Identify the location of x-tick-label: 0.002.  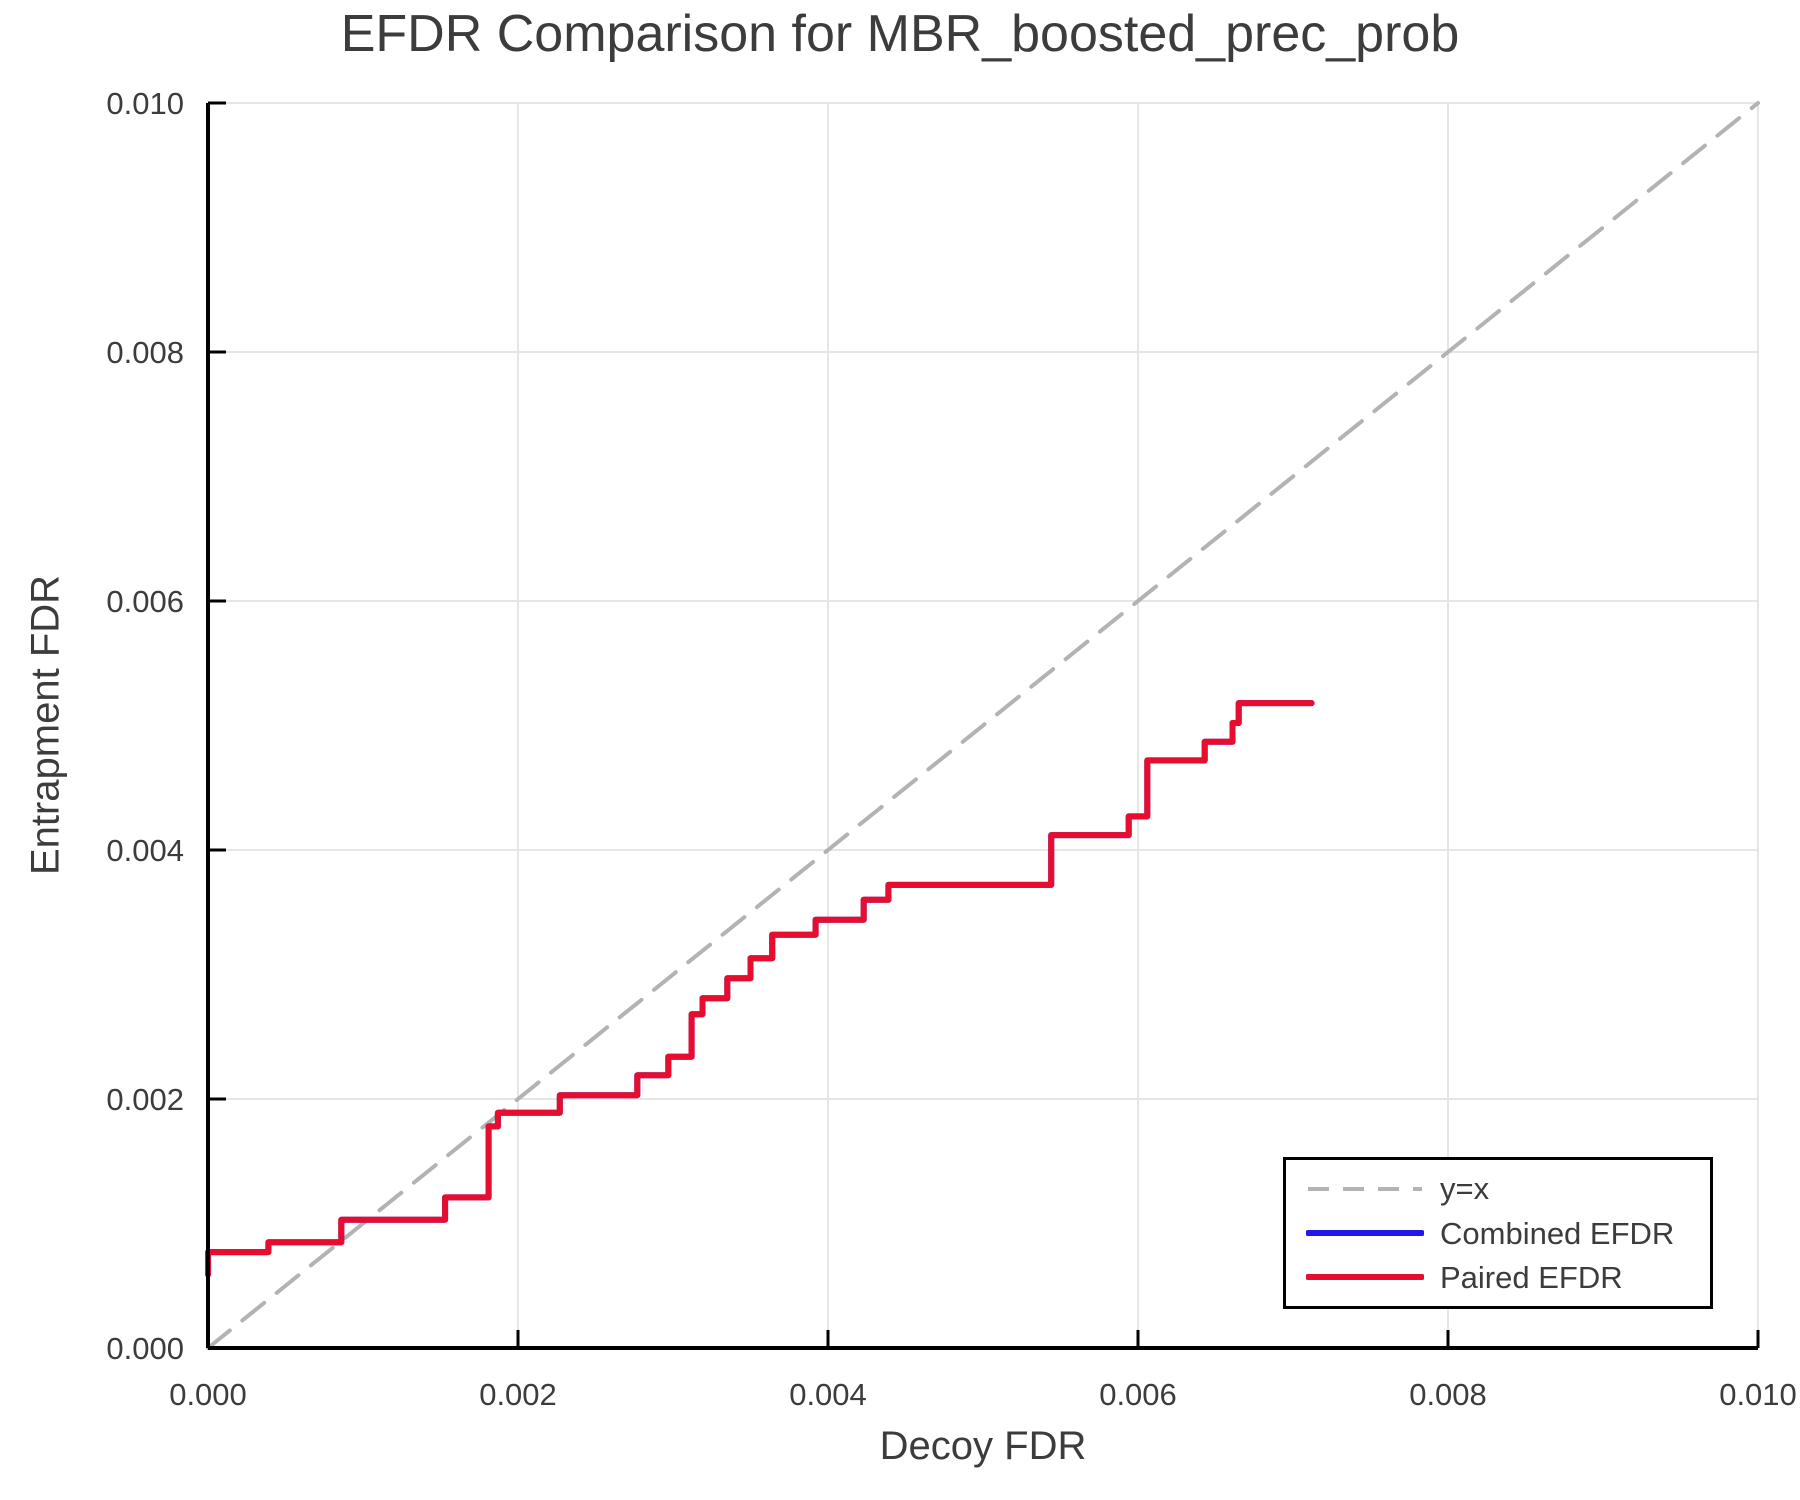
(518, 1394).